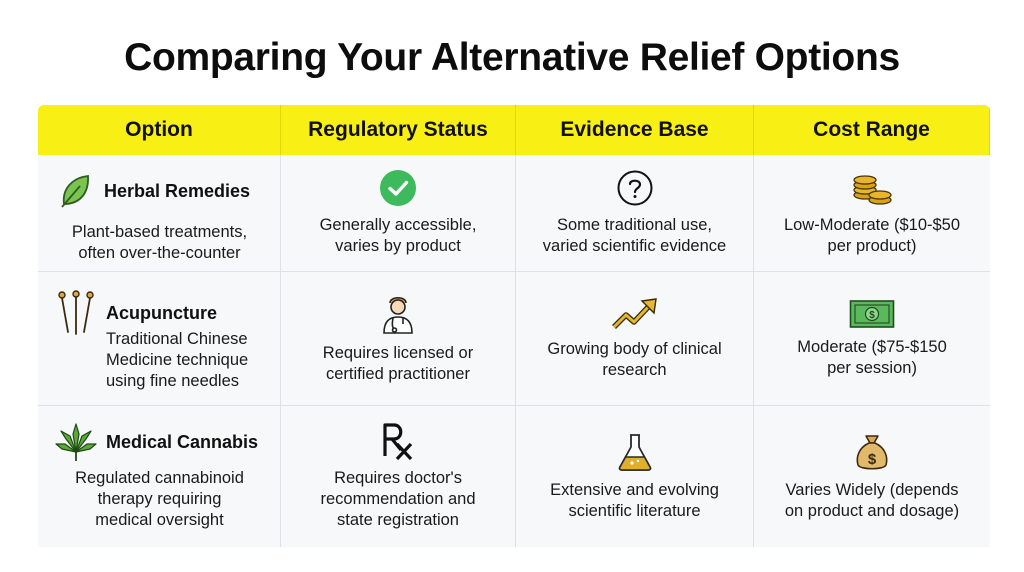 The image size is (1024, 572). Describe the element at coordinates (872, 213) in the screenshot. I see `cost-cell: Low-Moderate ($10-$50 per product)` at that location.